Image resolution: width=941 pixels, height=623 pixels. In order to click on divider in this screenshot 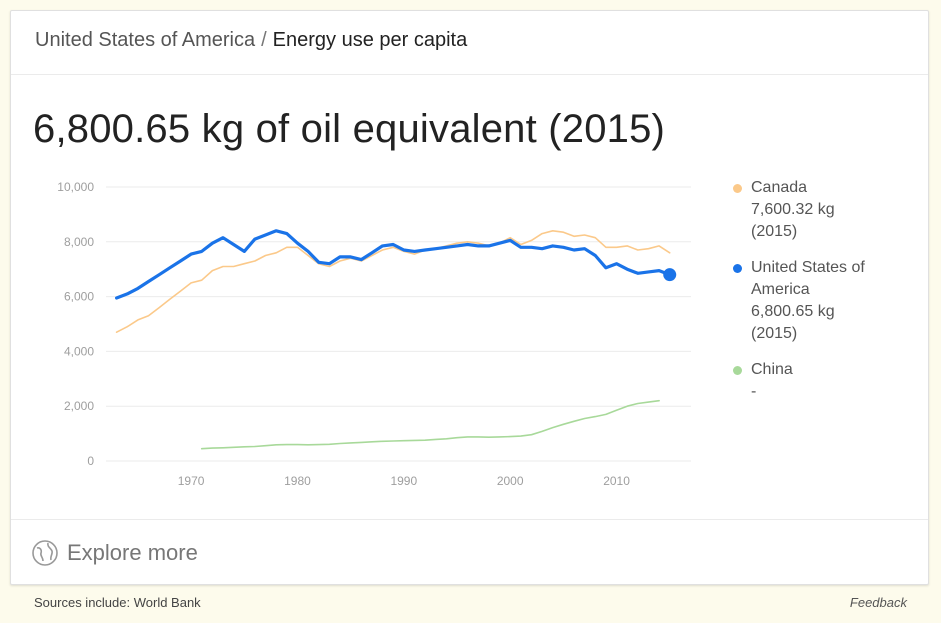, I will do `click(469, 519)`.